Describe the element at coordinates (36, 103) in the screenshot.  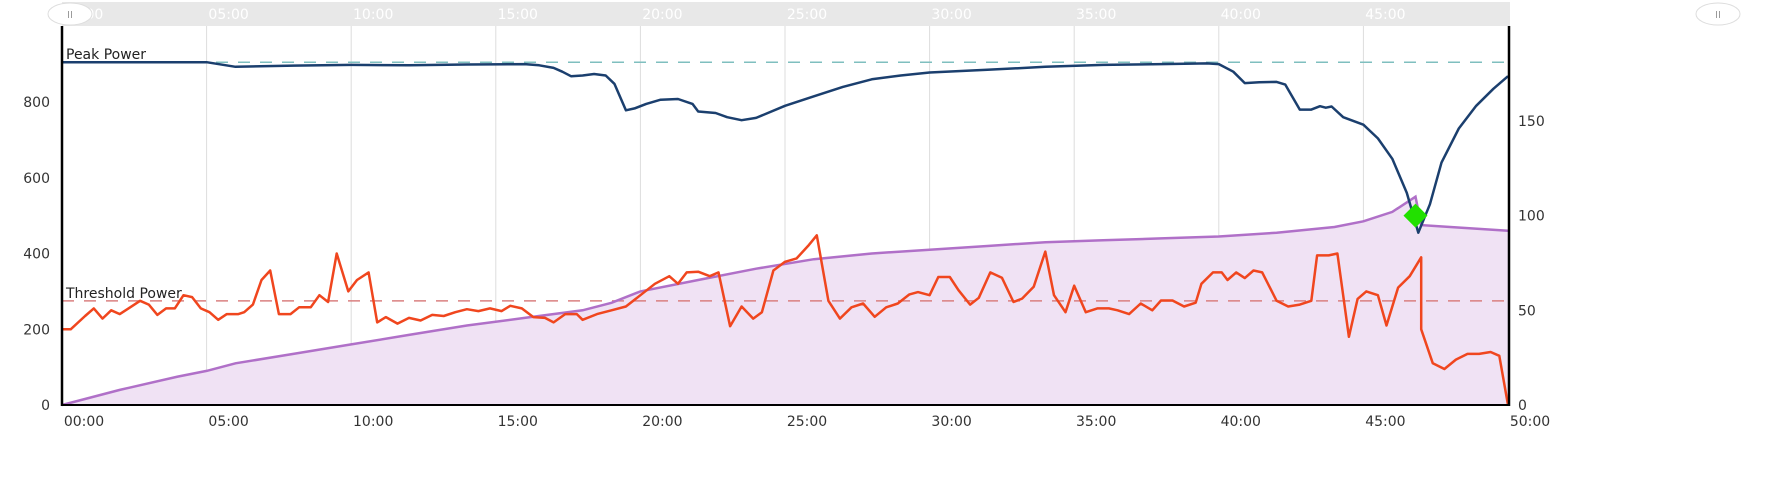
I see `left-tick-label: 800` at that location.